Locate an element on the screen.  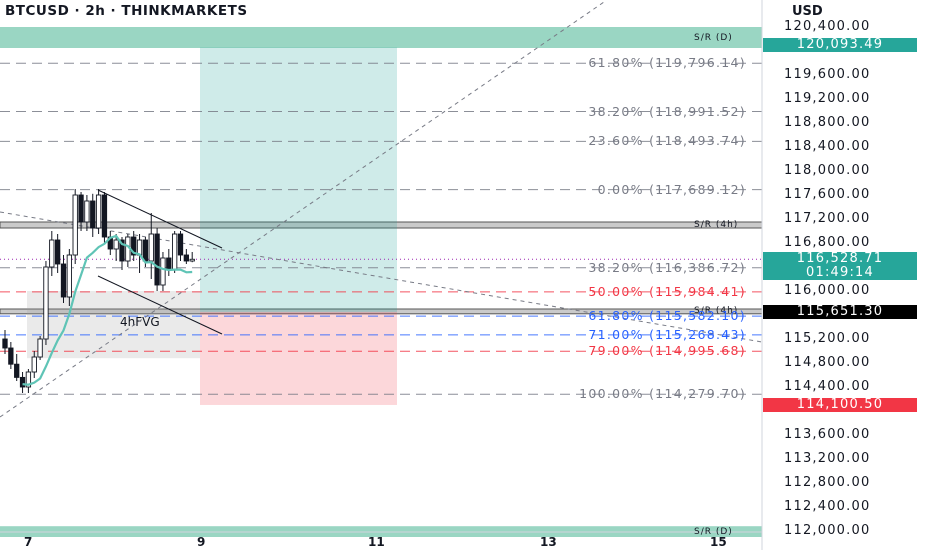
fib-label: 100.00% (114,279.70) is located at coordinates (662, 394).